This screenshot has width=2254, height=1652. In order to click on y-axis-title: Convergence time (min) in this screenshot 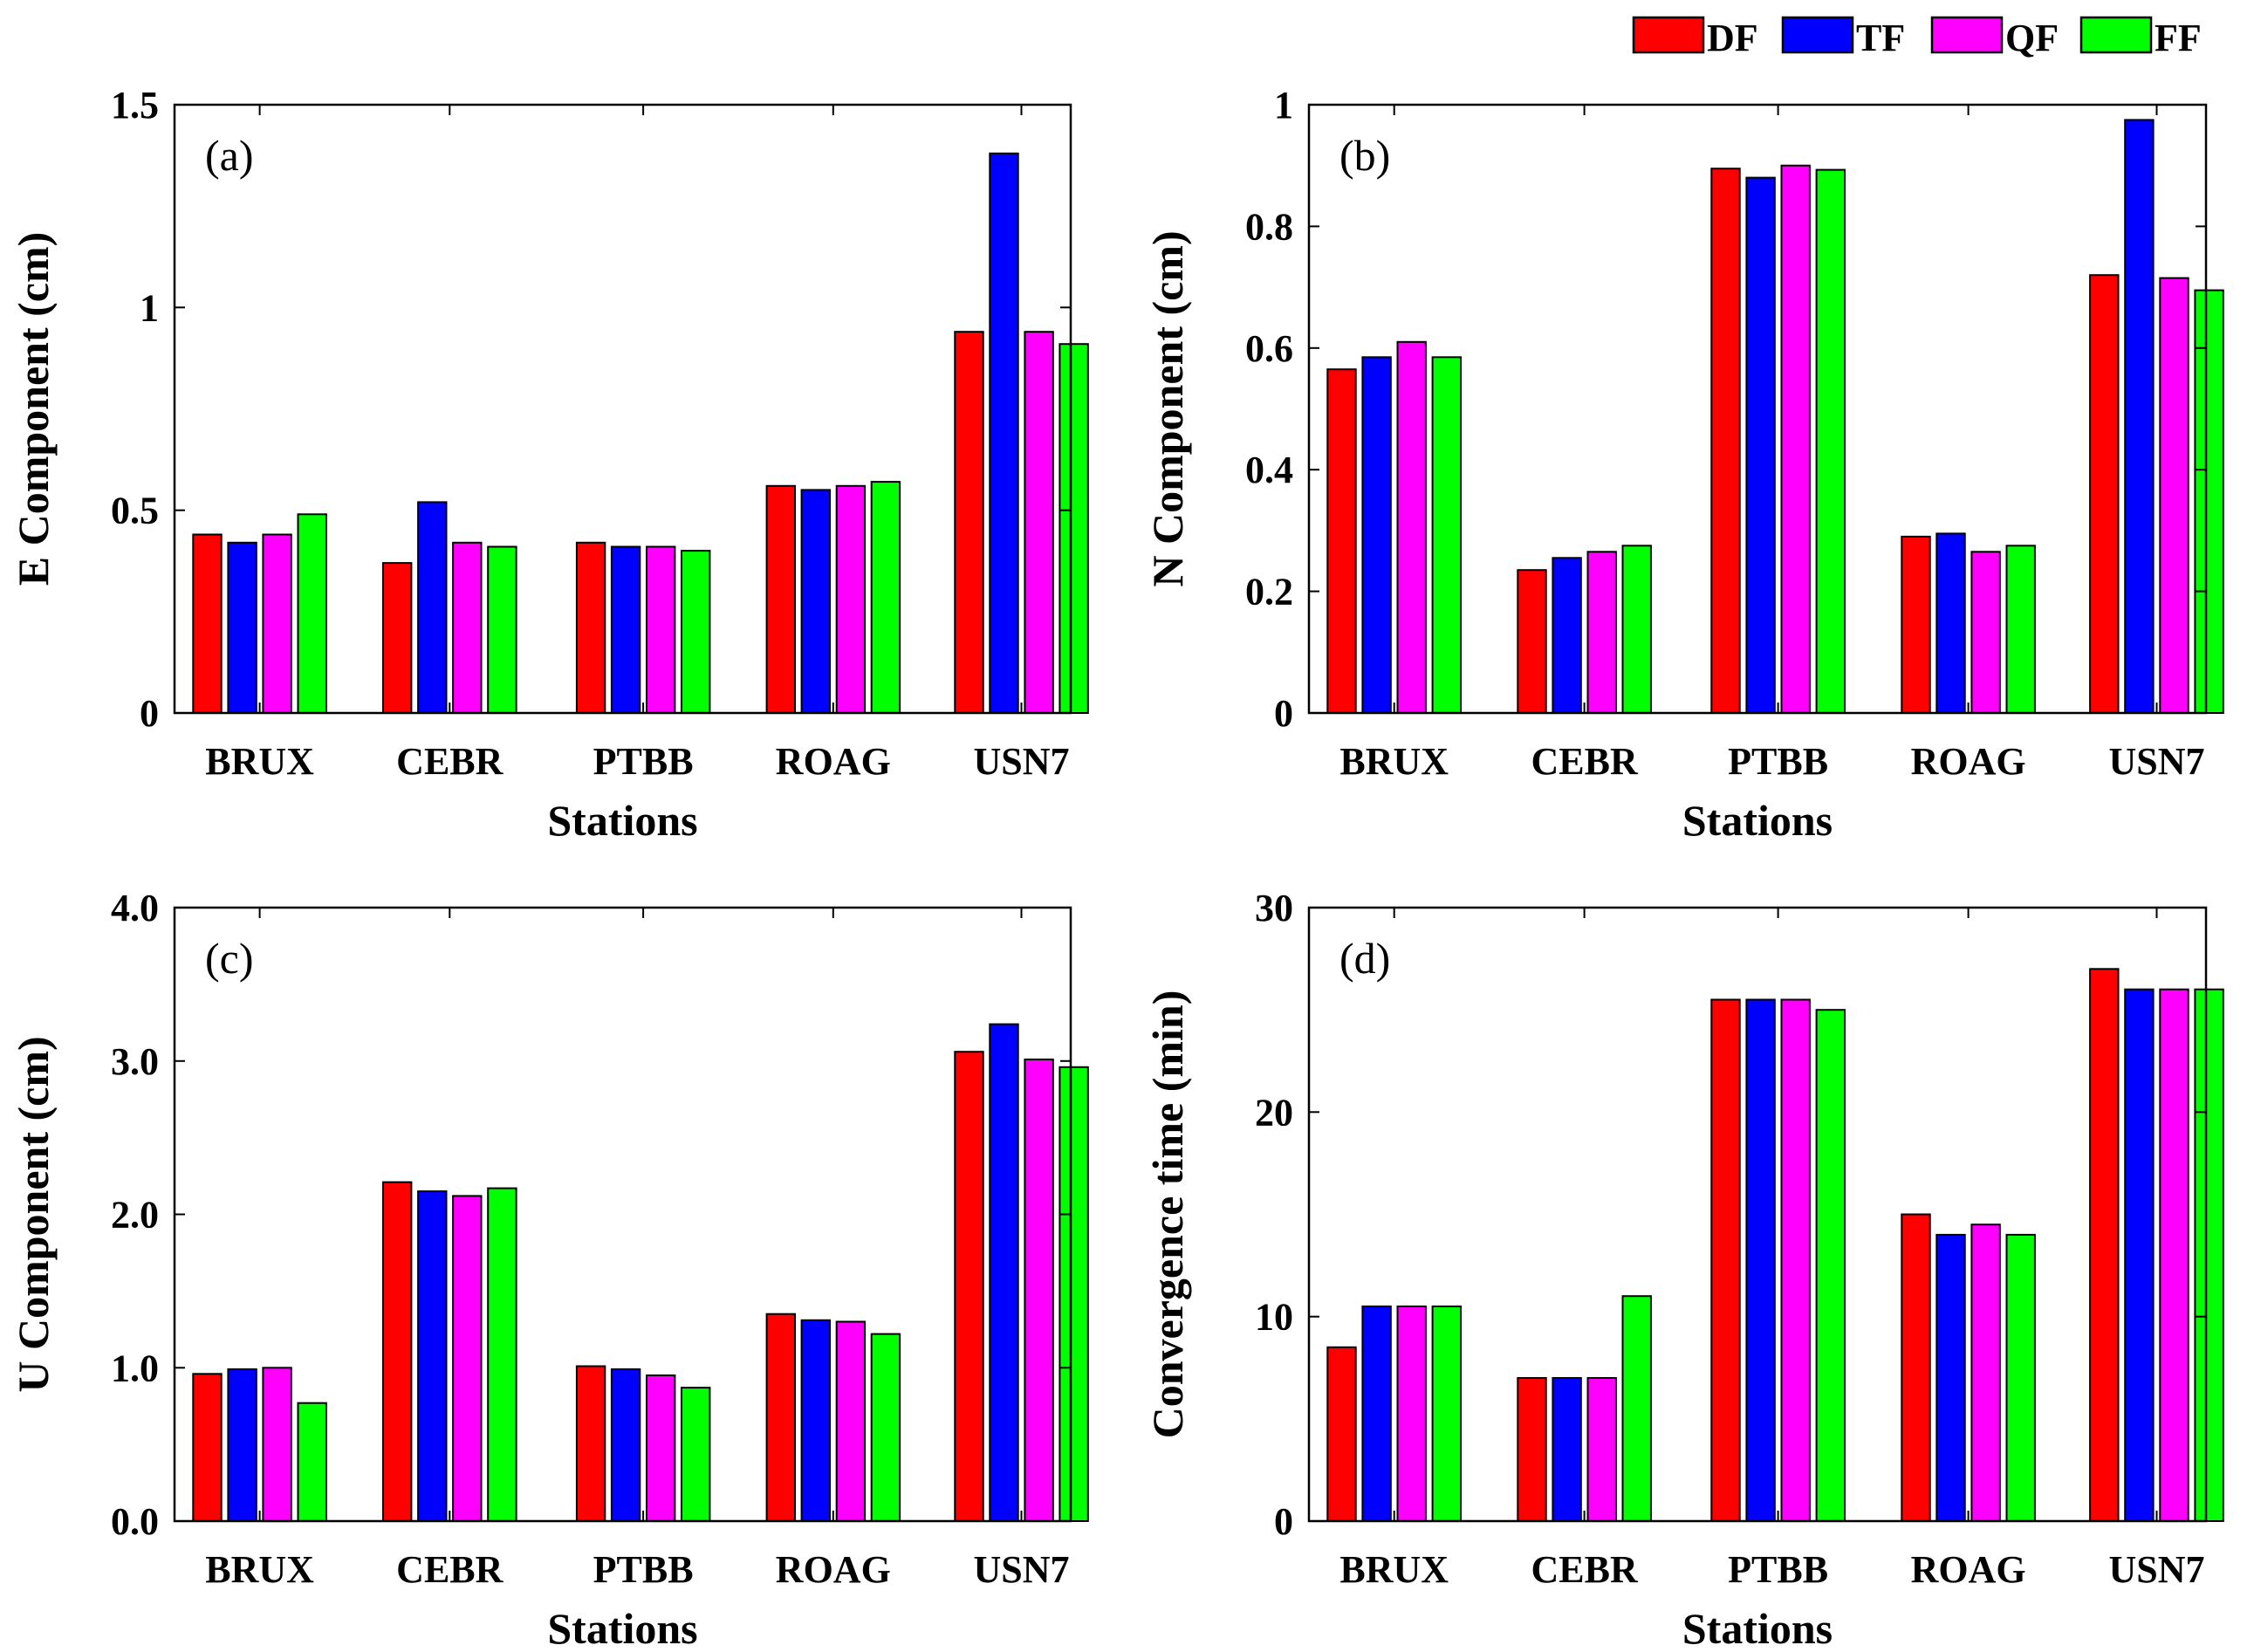, I will do `click(1167, 1215)`.